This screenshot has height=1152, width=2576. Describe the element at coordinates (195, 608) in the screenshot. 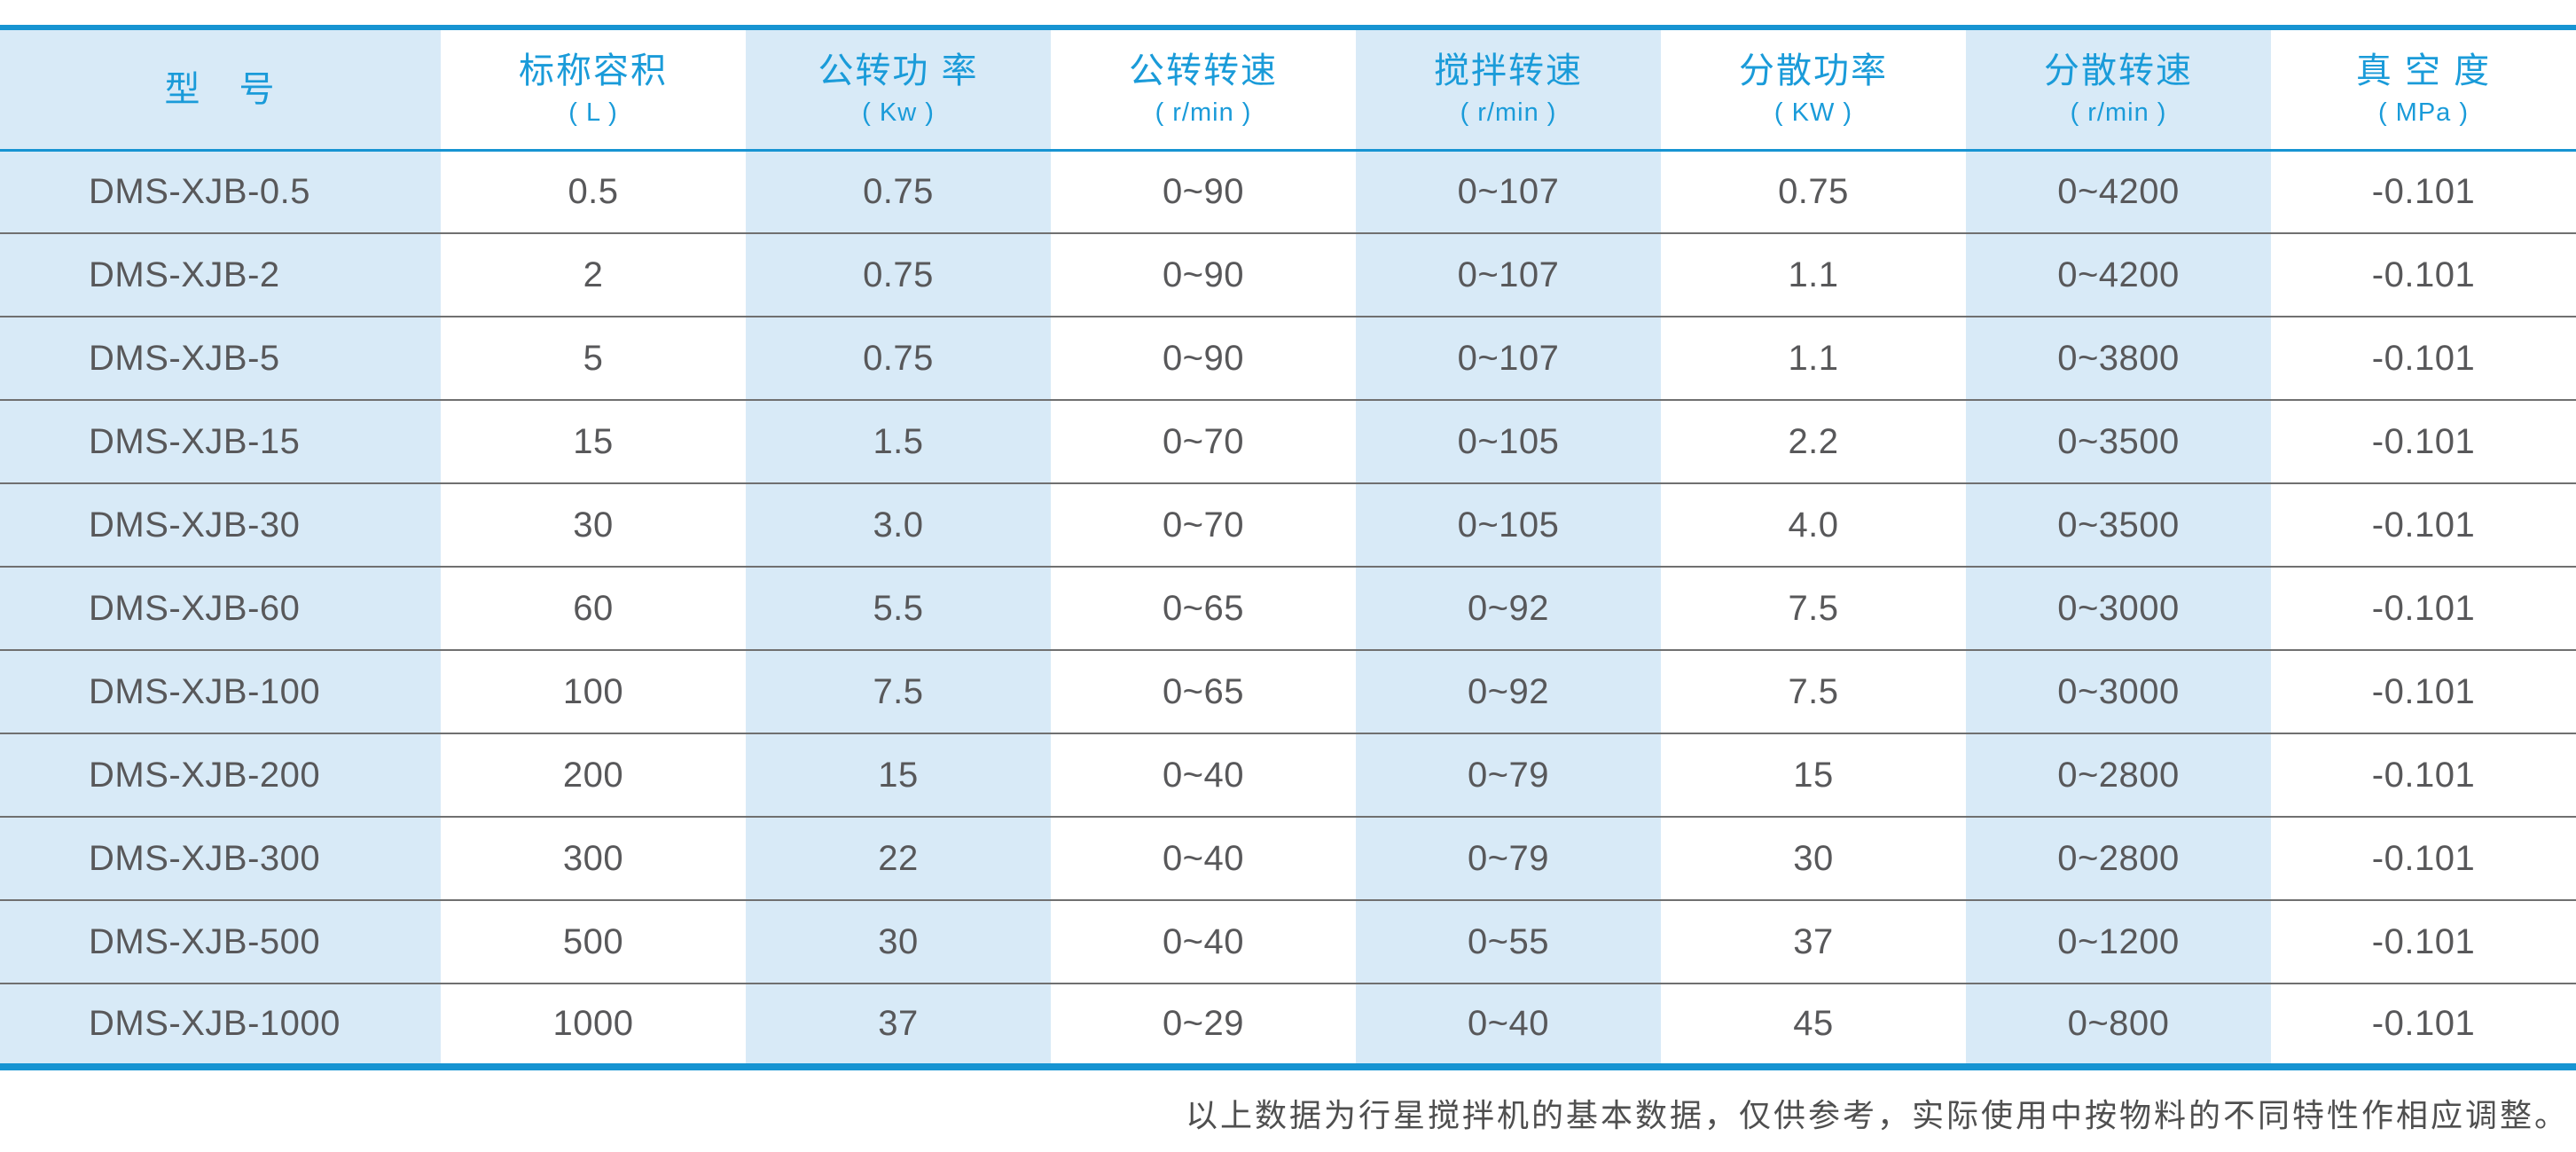

I see `model-cell: DMS-XJB-60` at that location.